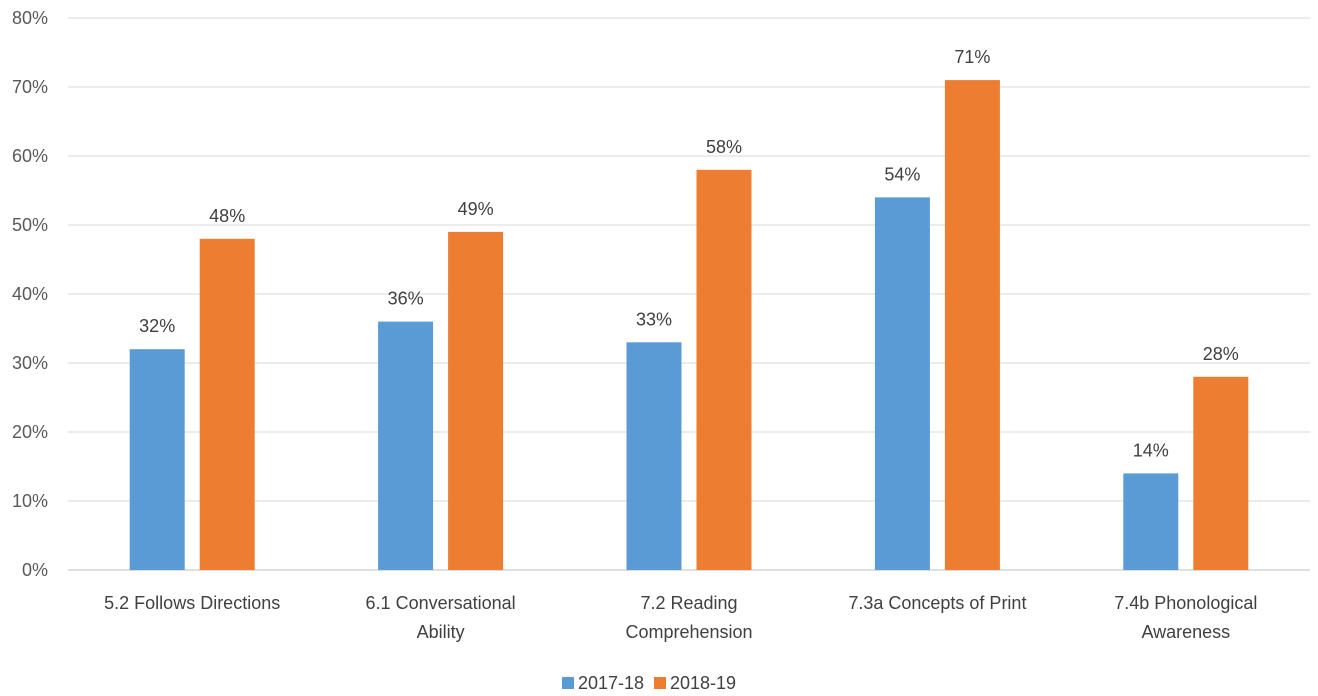 The width and height of the screenshot is (1318, 696). What do you see at coordinates (30, 294) in the screenshot?
I see `y-tick-label: 40%` at bounding box center [30, 294].